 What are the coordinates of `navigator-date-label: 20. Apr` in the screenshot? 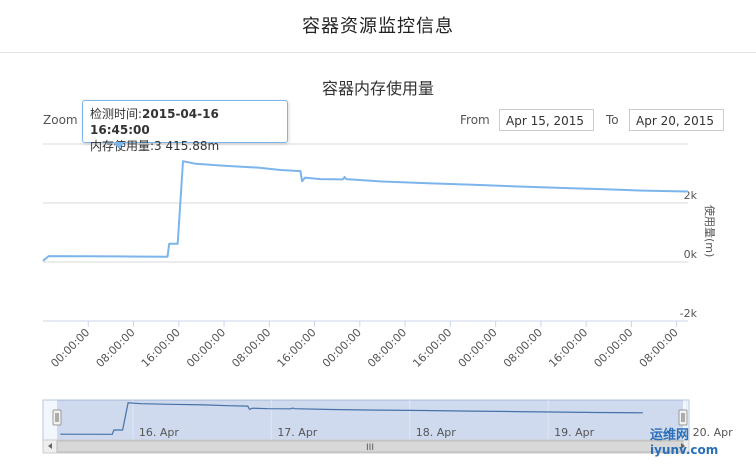 It's located at (713, 432).